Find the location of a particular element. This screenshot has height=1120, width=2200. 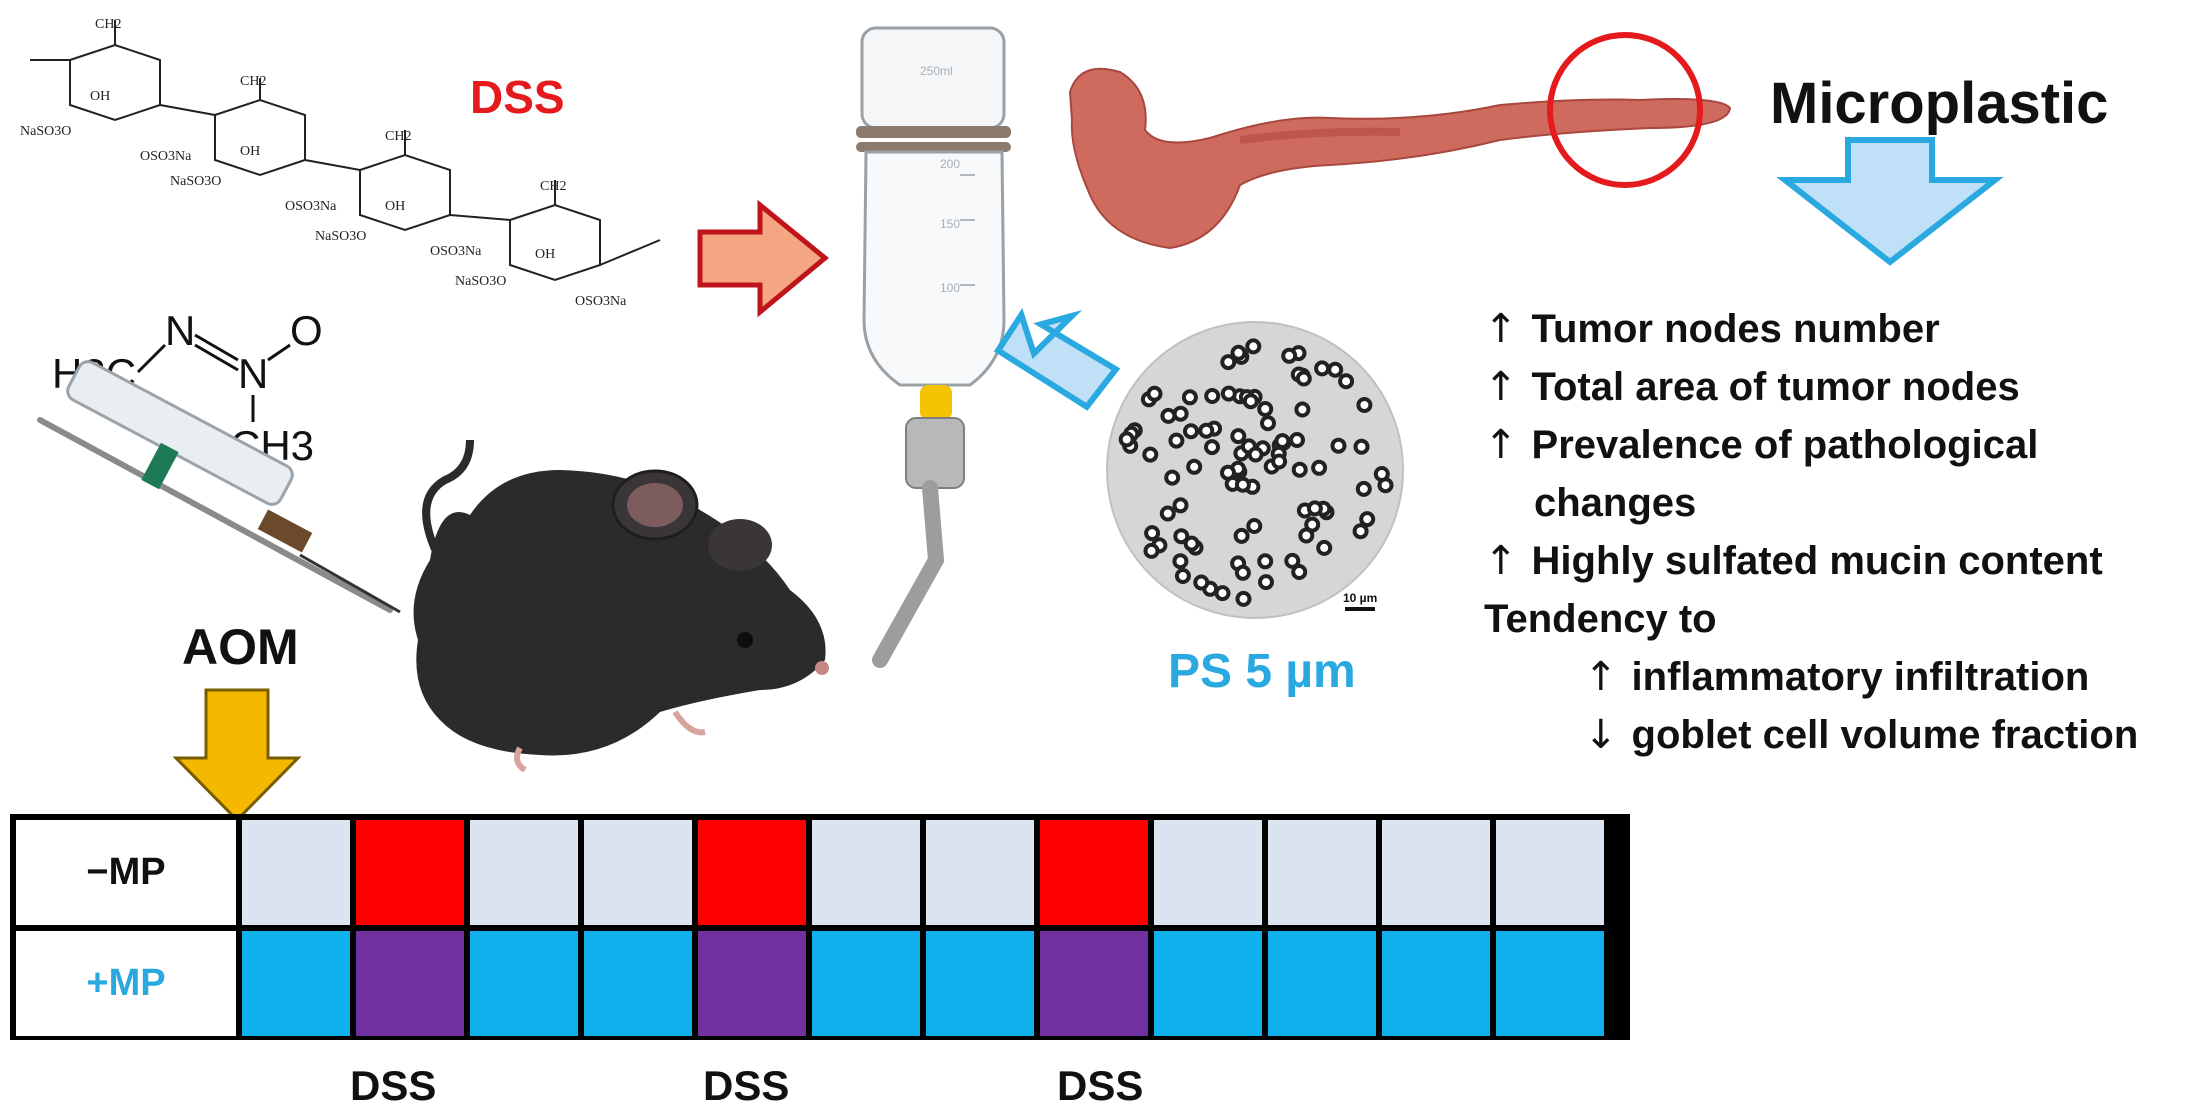

outcome-item: ↑ Total area of tumor nodes is located at coordinates (1811, 387).